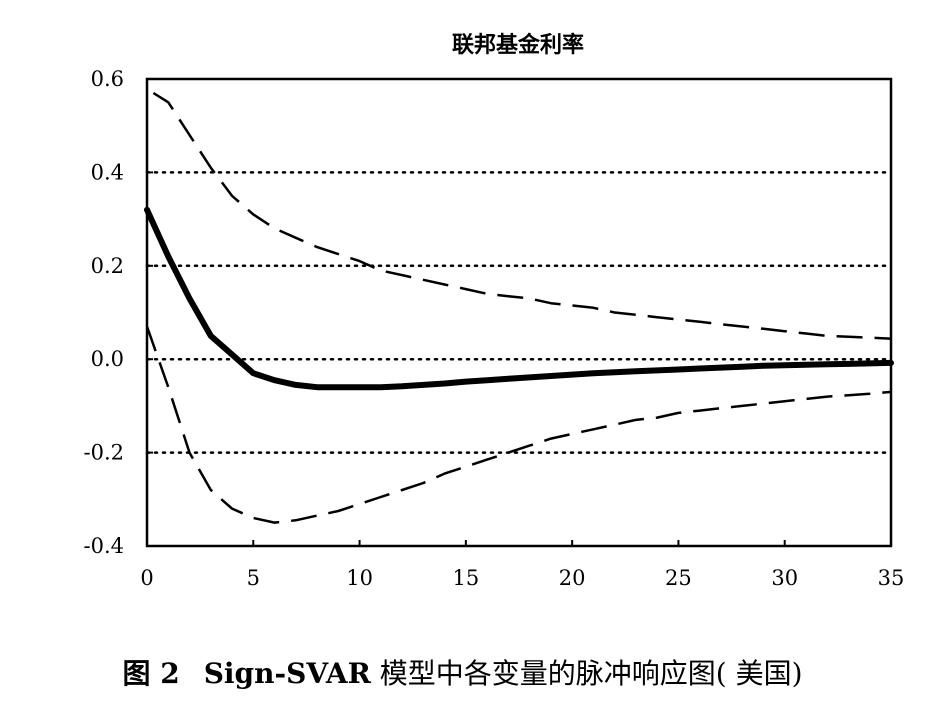 The image size is (925, 715). What do you see at coordinates (891, 578) in the screenshot?
I see `x-tick-label: 35` at bounding box center [891, 578].